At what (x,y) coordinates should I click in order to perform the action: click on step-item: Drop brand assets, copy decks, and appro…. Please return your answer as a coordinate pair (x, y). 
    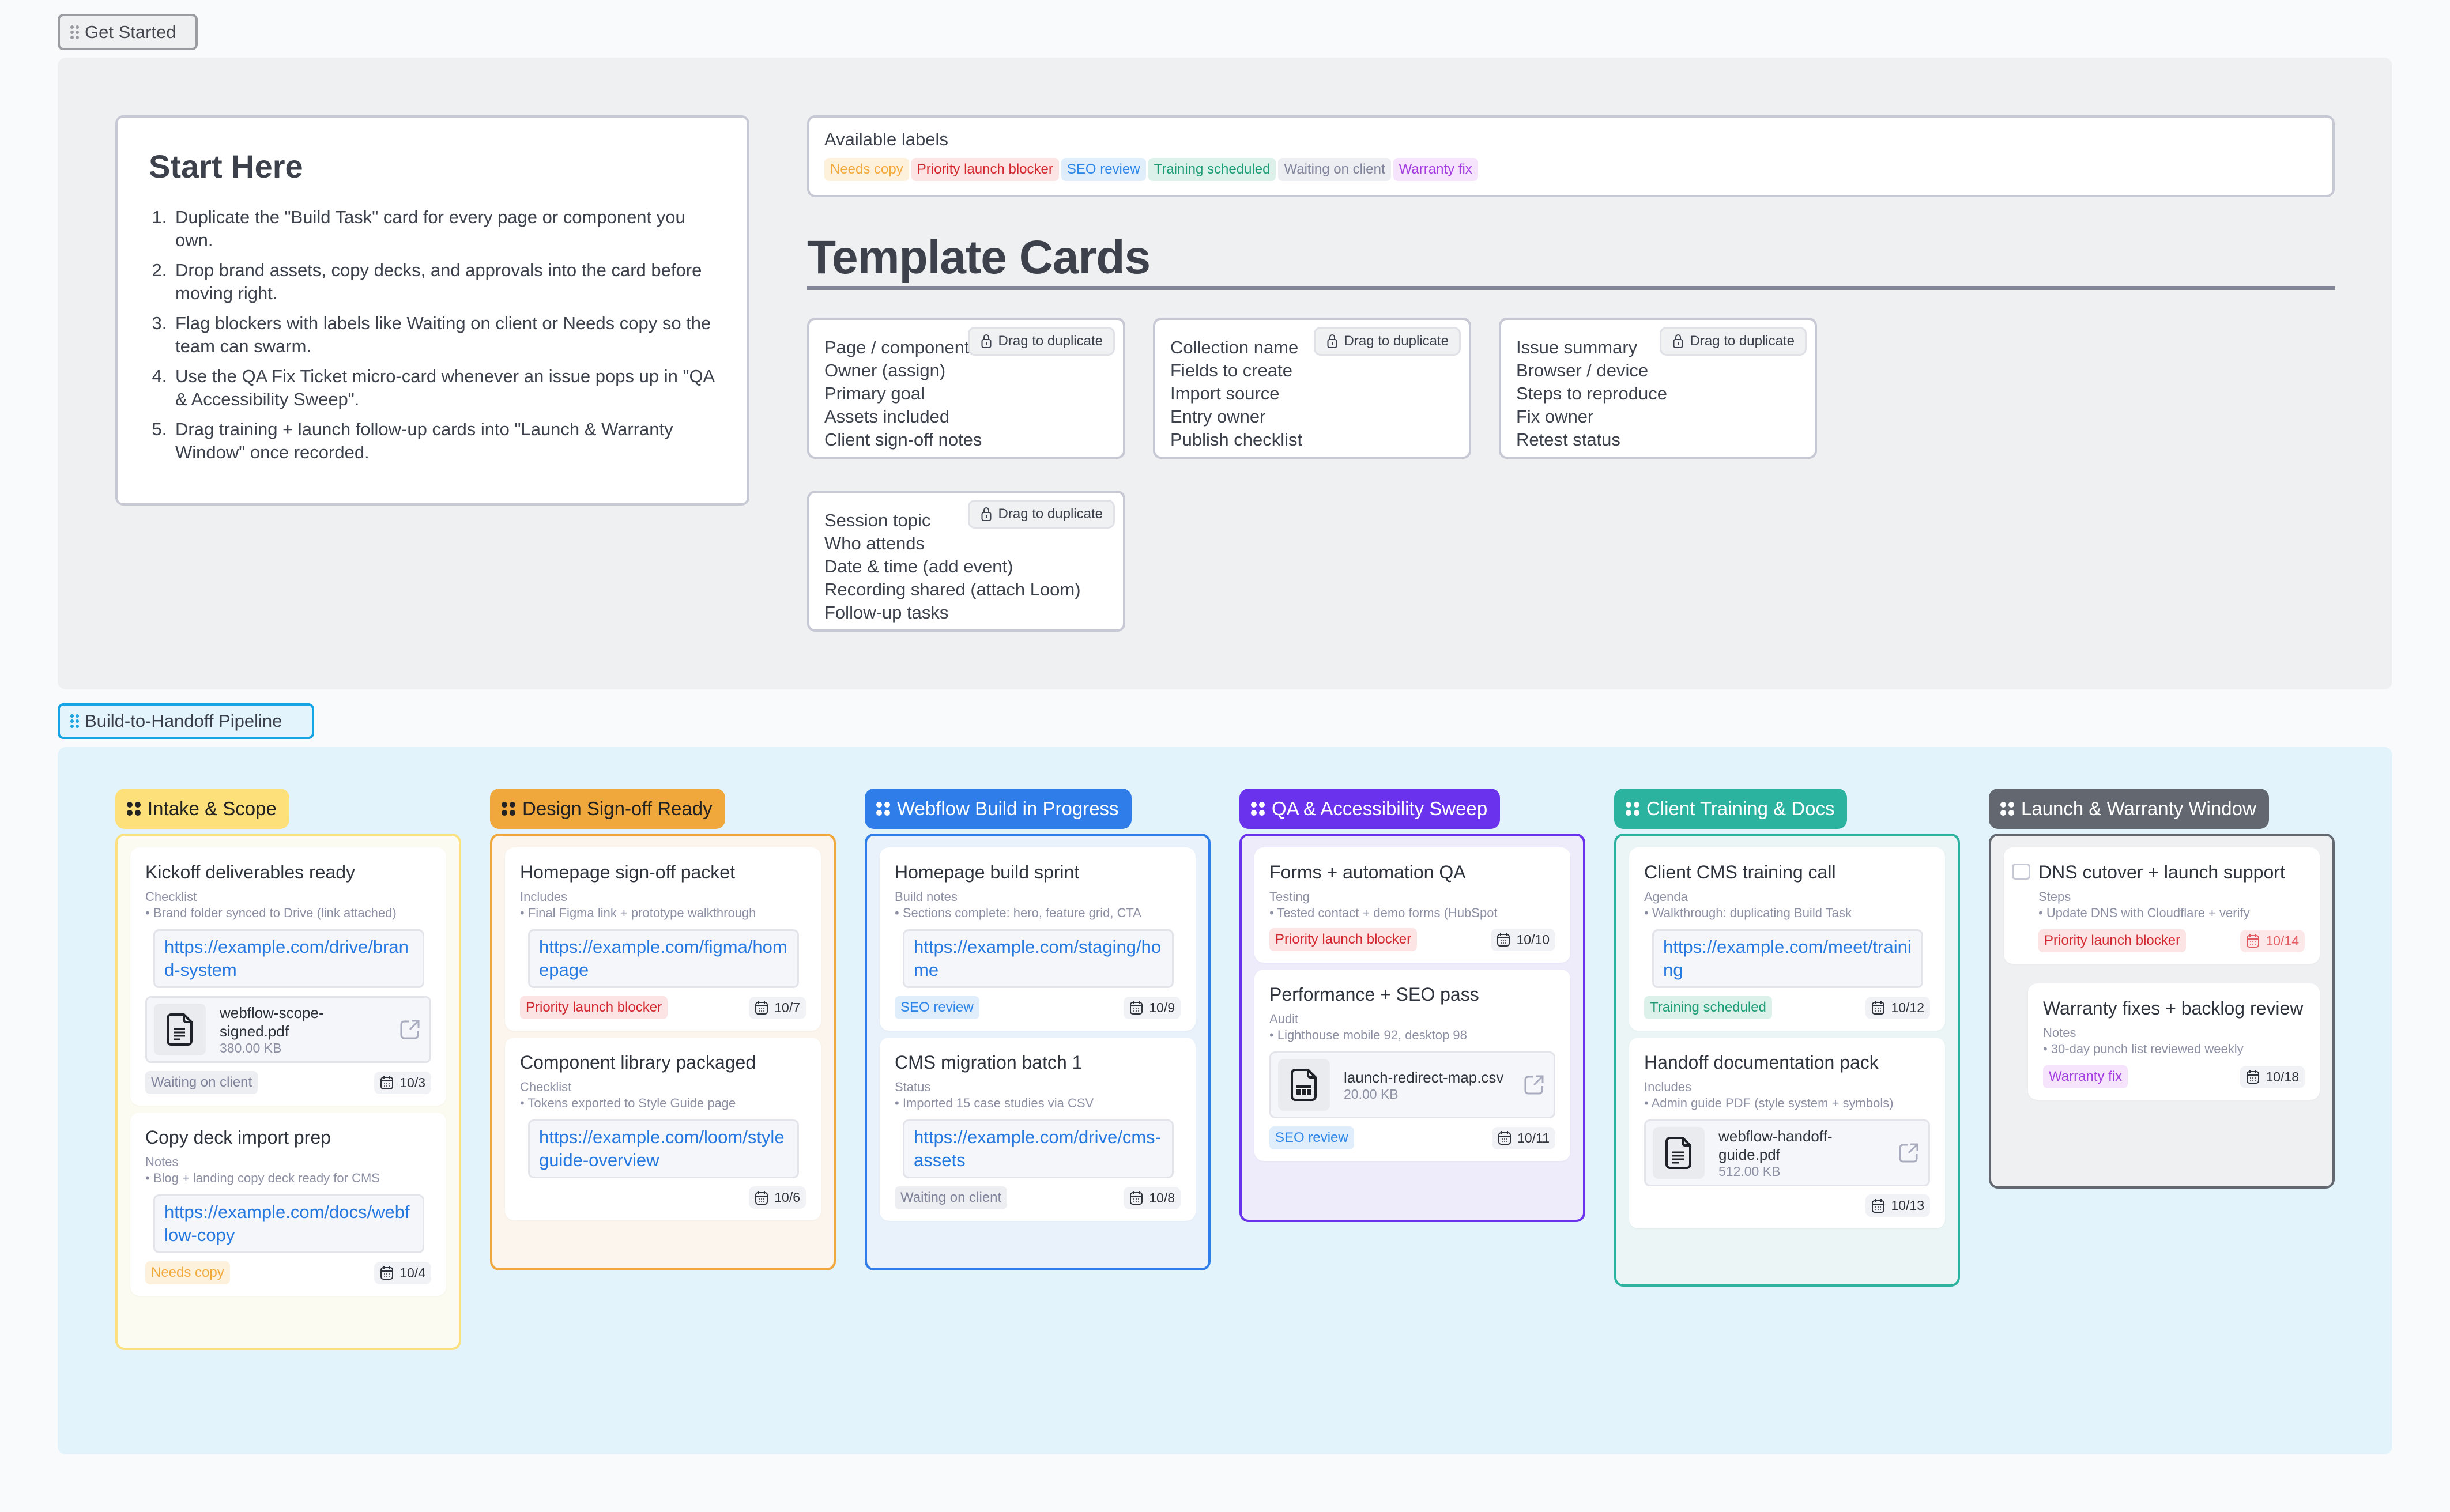
    Looking at the image, I should click on (445, 282).